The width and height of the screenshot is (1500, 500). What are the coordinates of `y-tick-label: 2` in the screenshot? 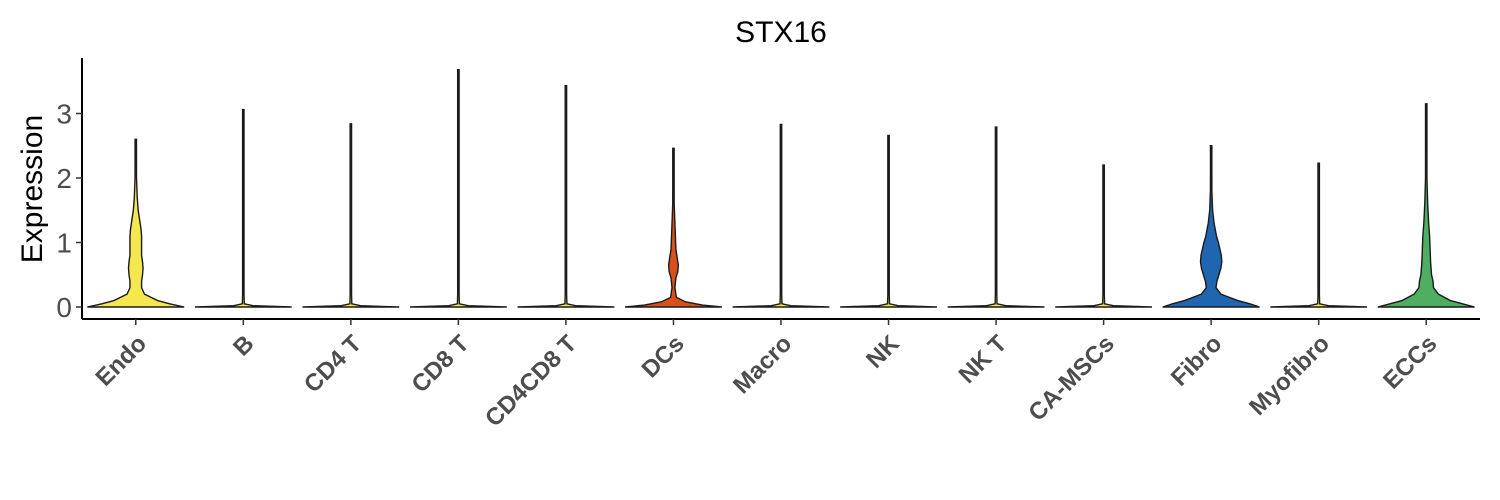 It's located at (64, 178).